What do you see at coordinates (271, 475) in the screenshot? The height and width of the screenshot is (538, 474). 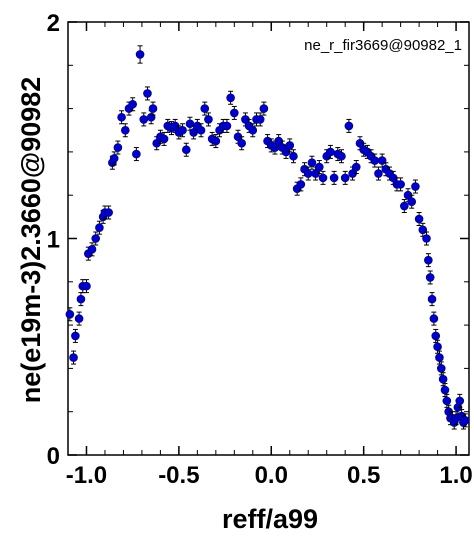 I see `x-tick-label: 0.0` at bounding box center [271, 475].